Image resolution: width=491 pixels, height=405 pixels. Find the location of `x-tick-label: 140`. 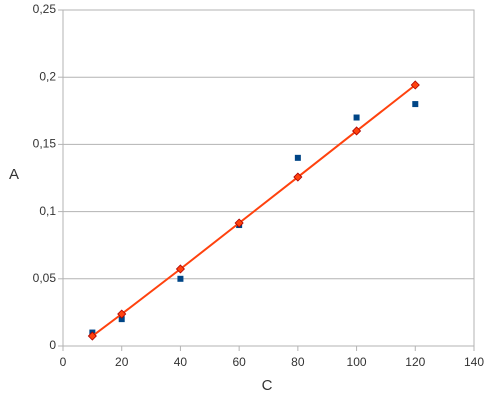

x-tick-label: 140 is located at coordinates (474, 362).